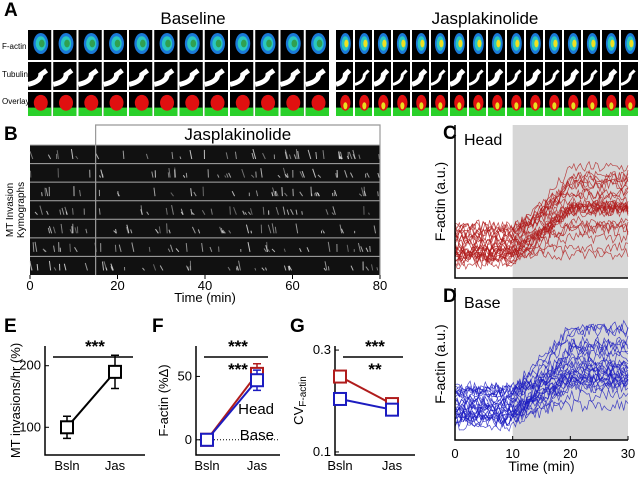 This screenshot has height=481, width=640. Describe the element at coordinates (303, 391) in the screenshot. I see `y-axis-label-sub: F-actin` at that location.